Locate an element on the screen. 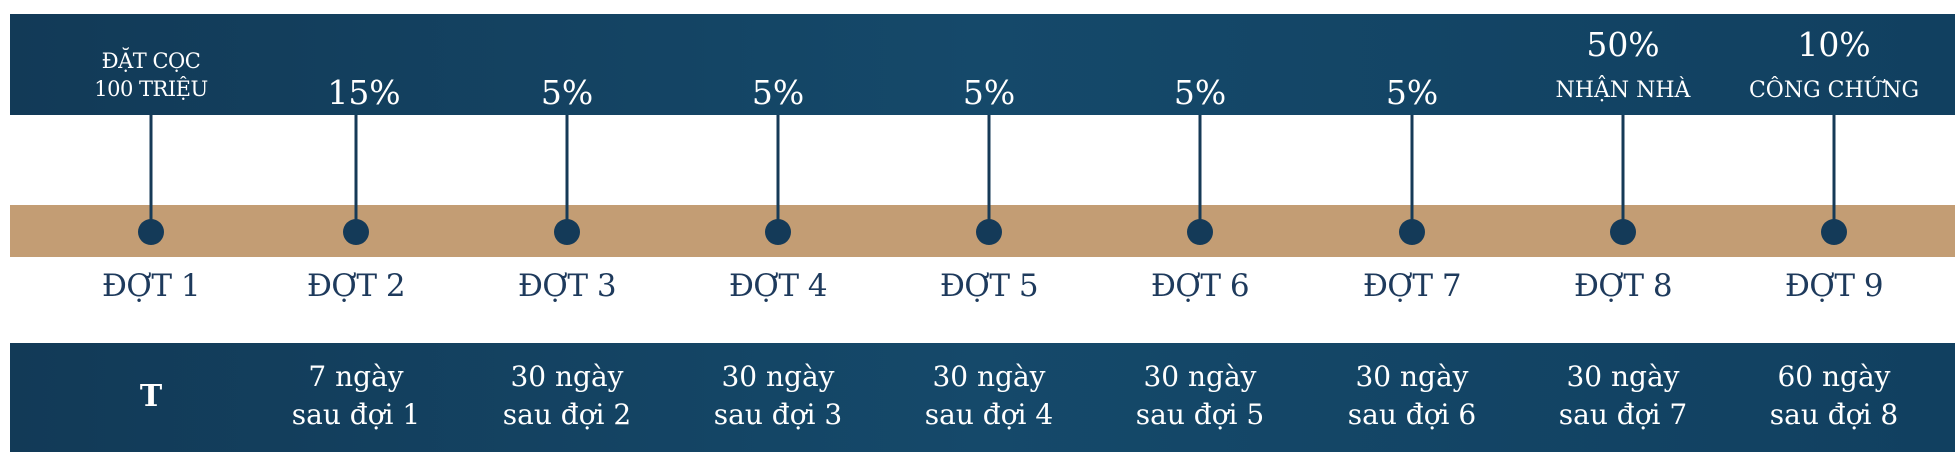  time-label: 30 ngày sau đợi 6 is located at coordinates (1412, 396).